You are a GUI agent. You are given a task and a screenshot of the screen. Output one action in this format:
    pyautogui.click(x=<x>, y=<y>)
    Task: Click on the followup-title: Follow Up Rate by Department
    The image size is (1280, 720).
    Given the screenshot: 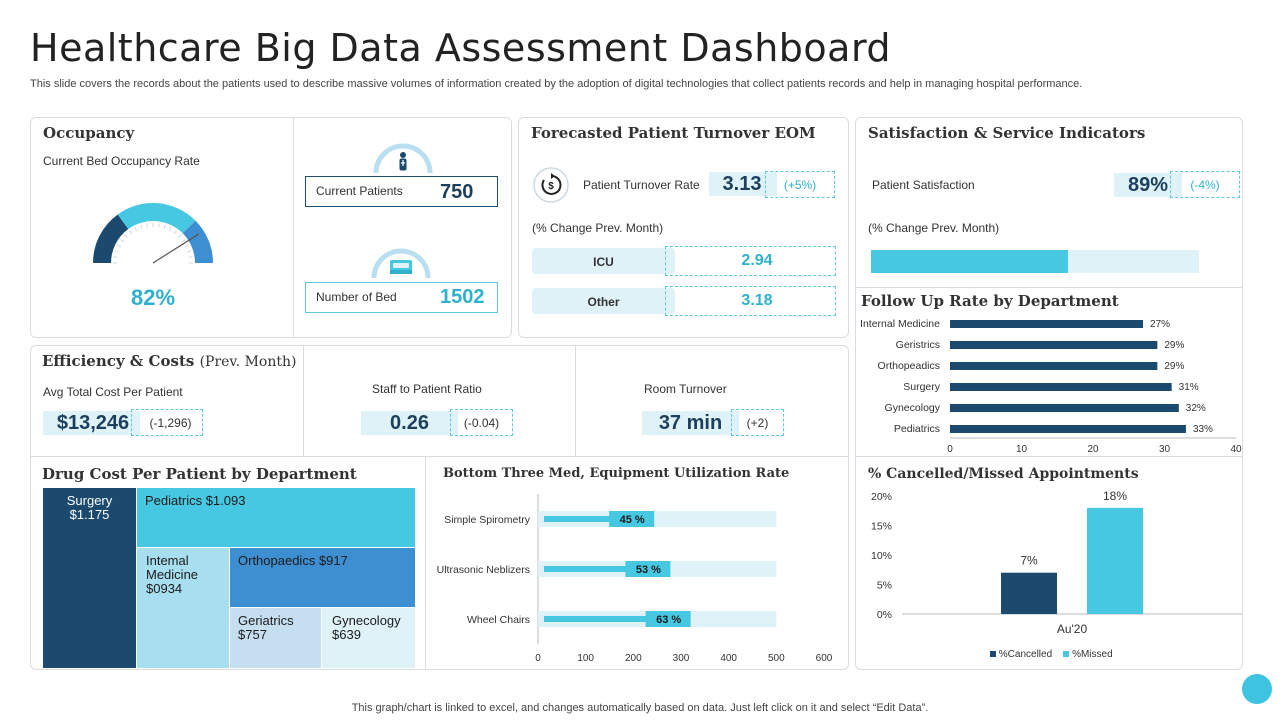 What is the action you would take?
    pyautogui.click(x=990, y=301)
    